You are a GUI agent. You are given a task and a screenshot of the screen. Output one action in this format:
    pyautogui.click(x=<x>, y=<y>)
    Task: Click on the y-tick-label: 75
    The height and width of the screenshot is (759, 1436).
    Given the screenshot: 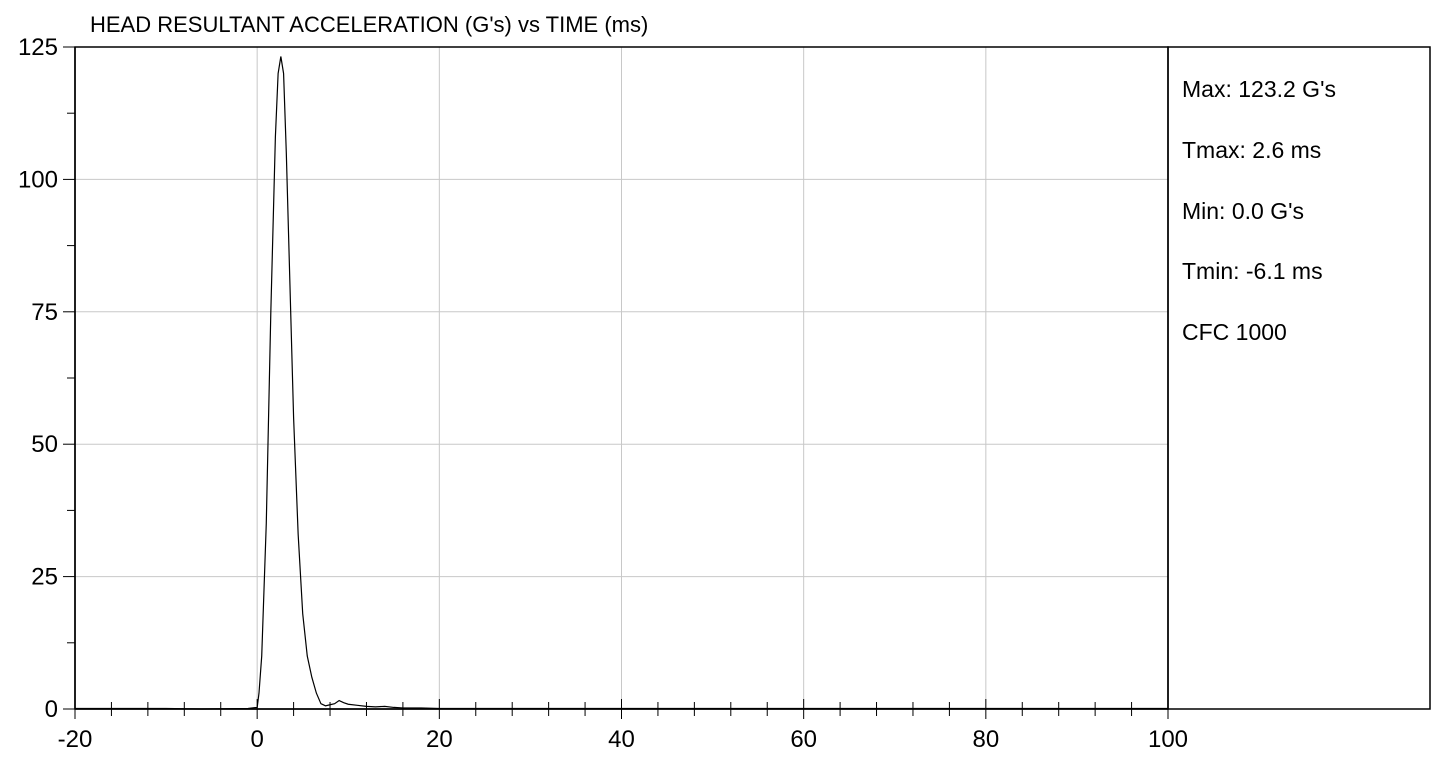 What is the action you would take?
    pyautogui.click(x=44, y=312)
    